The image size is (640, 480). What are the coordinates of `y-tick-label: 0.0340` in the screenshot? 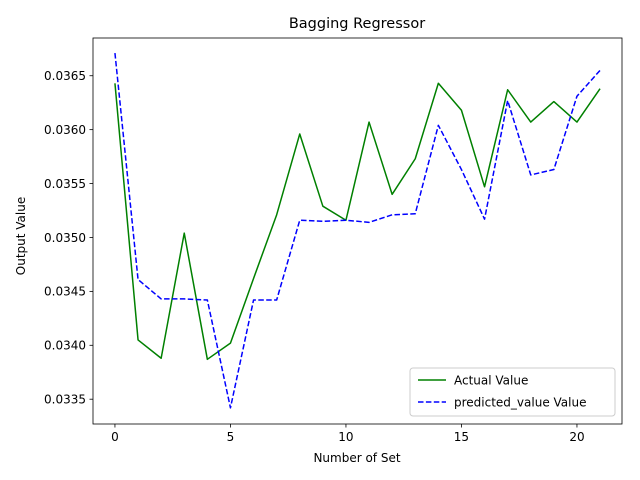 It's located at (65, 346).